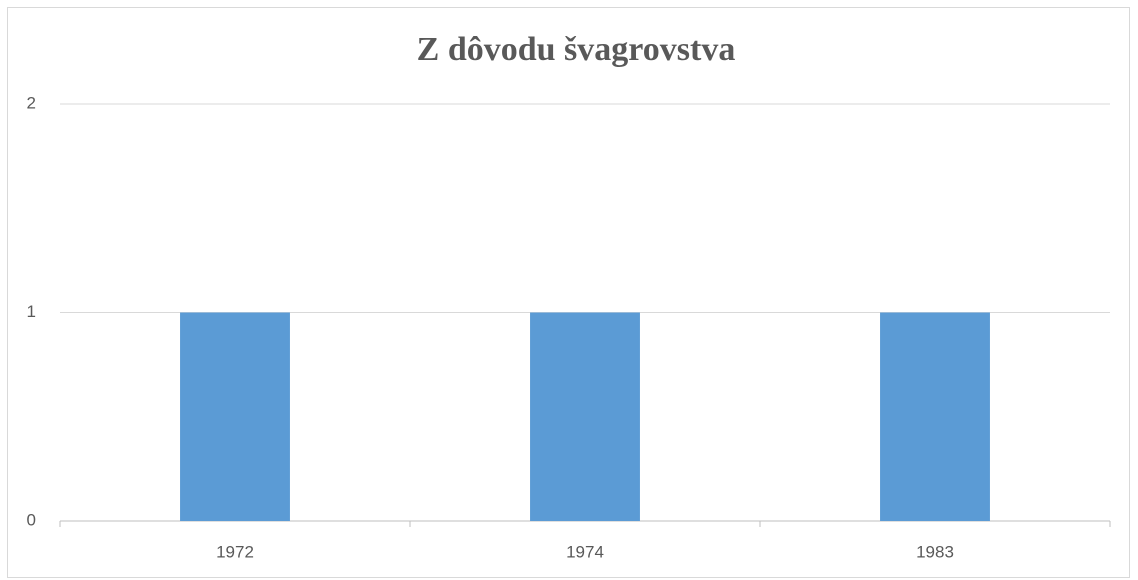 This screenshot has height=580, width=1138. Describe the element at coordinates (31, 311) in the screenshot. I see `y-tick-label: 1` at that location.